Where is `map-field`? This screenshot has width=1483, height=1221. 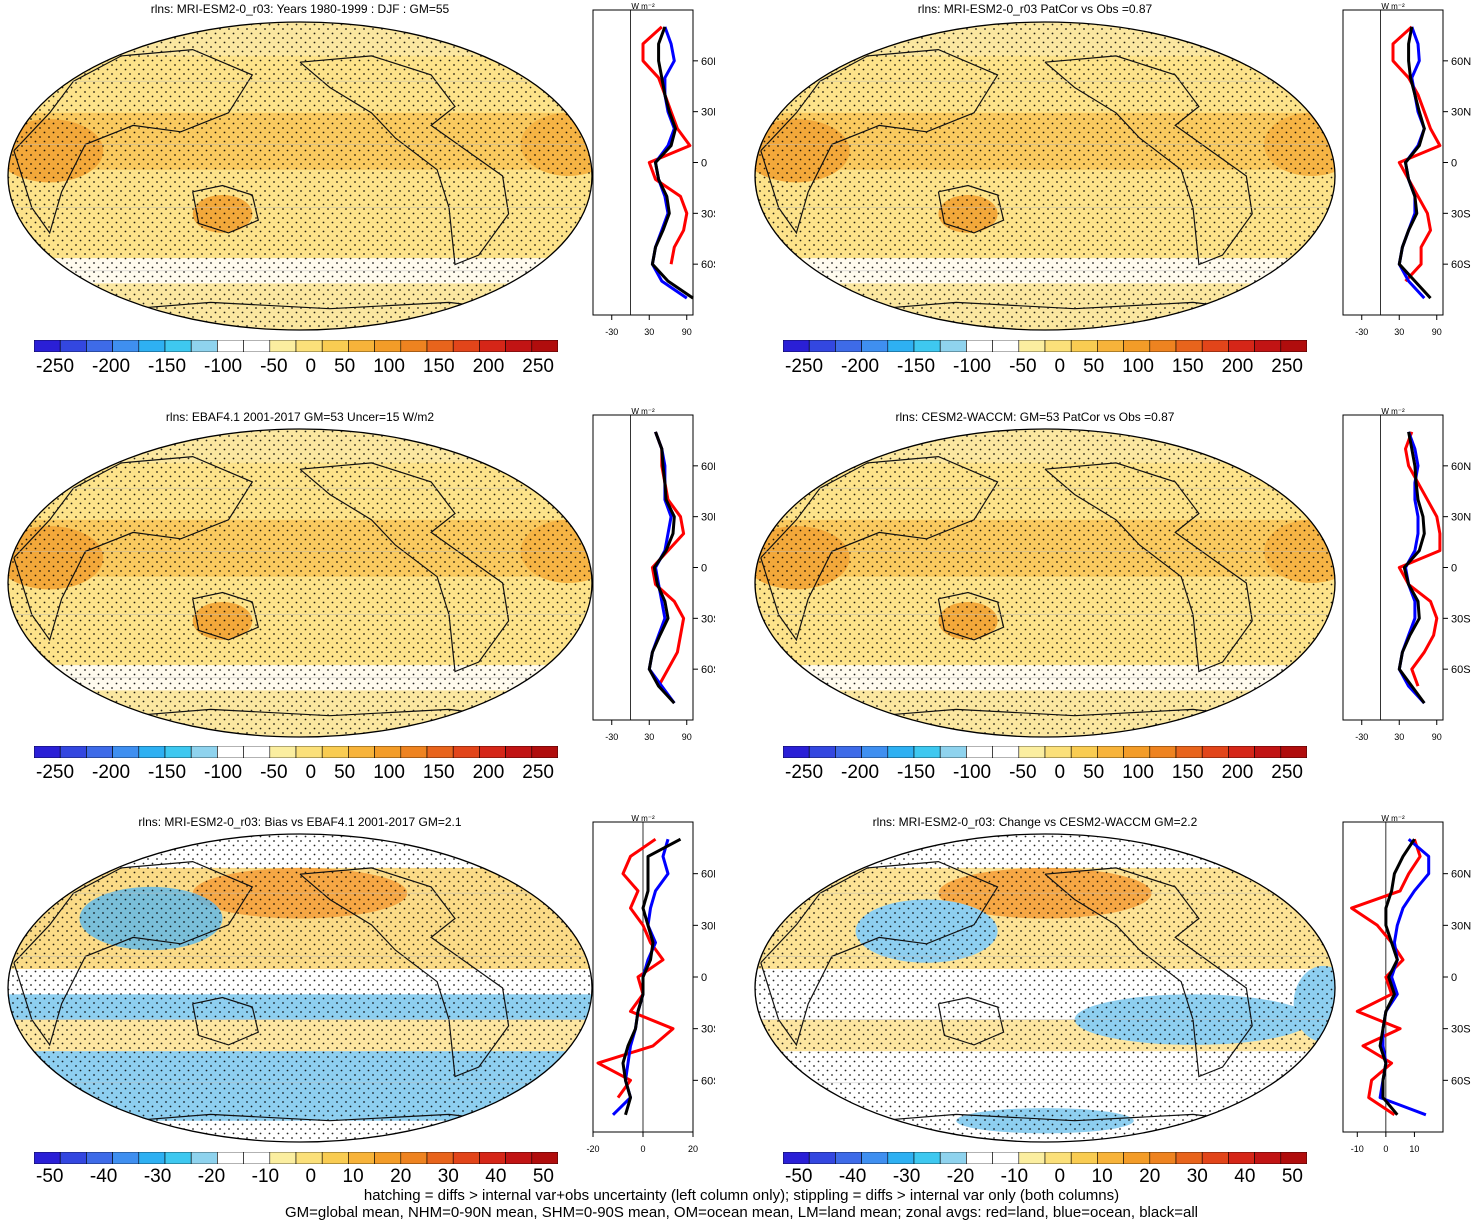
map-field is located at coordinates (1045, 176).